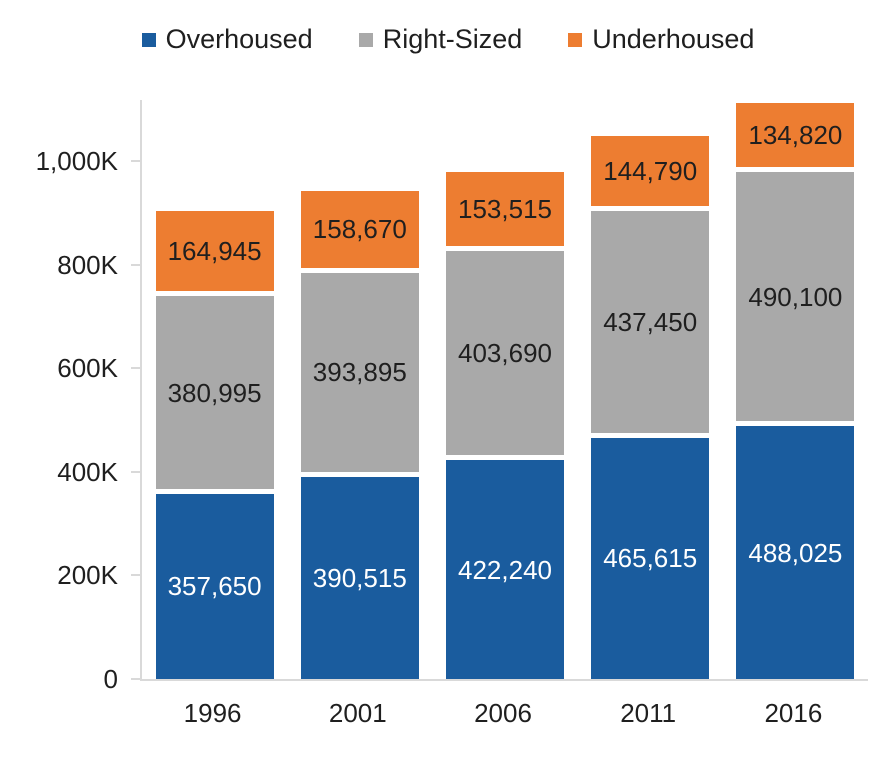 The height and width of the screenshot is (758, 896). I want to click on data-label: 403,690, so click(505, 353).